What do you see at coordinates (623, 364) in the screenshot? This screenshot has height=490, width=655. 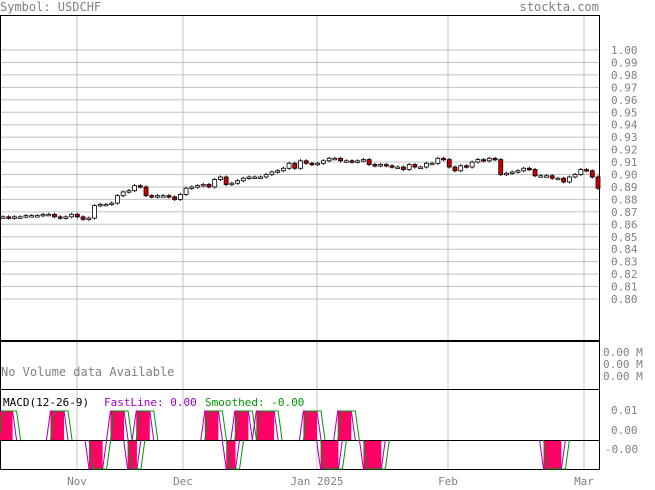 I see `volume-tick-2: 0.00 M` at bounding box center [623, 364].